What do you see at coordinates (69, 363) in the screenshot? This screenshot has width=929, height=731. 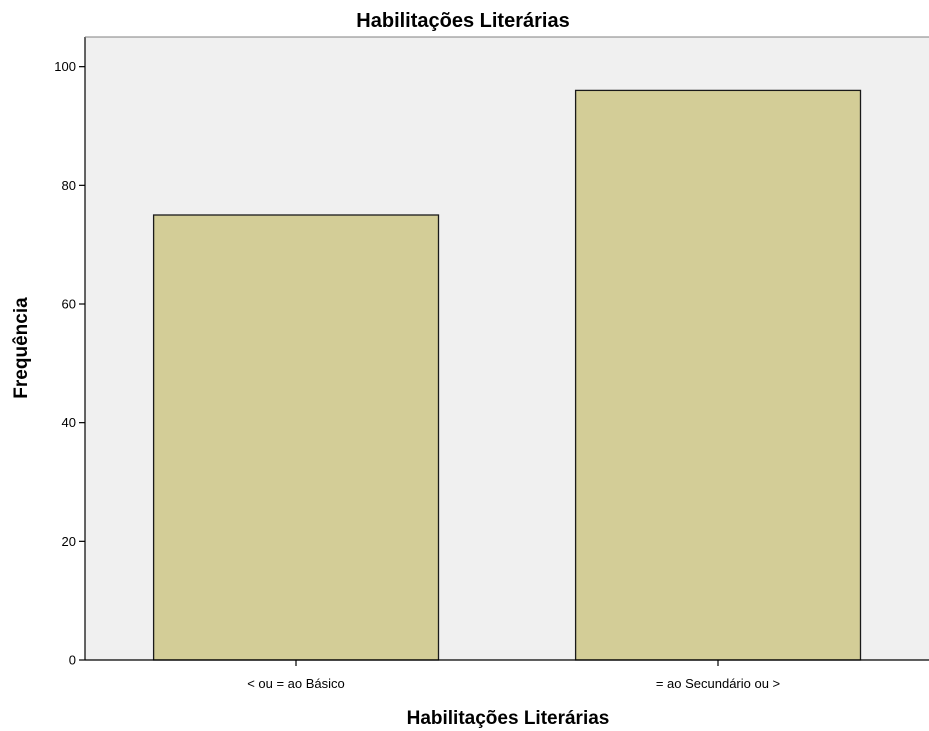 I see `y-ticks-group: 0 20 40 60 80 100` at bounding box center [69, 363].